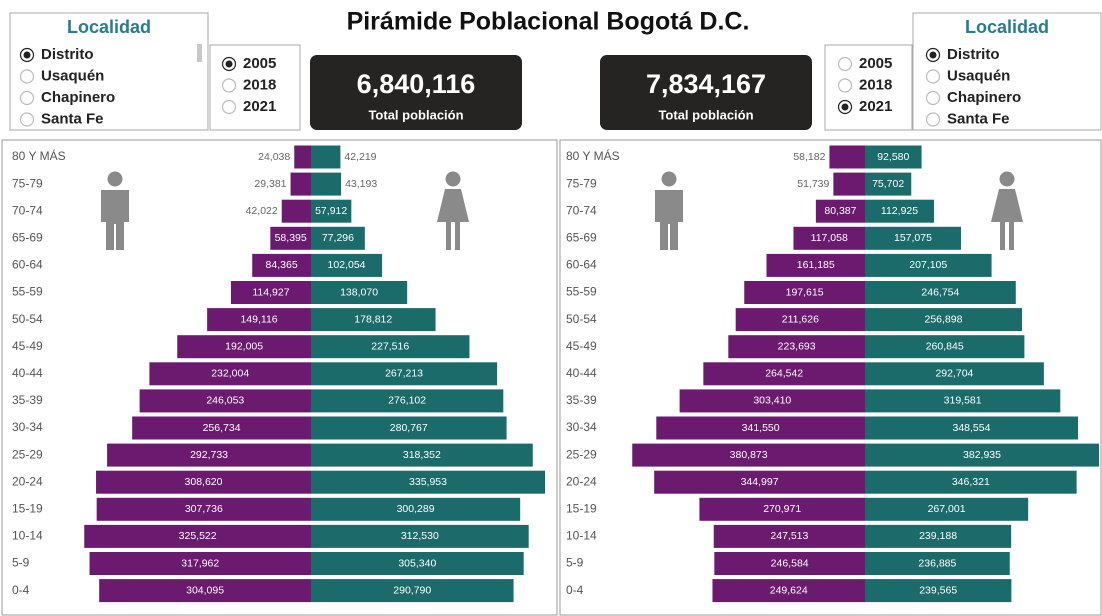 The width and height of the screenshot is (1102, 616). Describe the element at coordinates (933, 55) in the screenshot. I see `radio-dot` at that location.